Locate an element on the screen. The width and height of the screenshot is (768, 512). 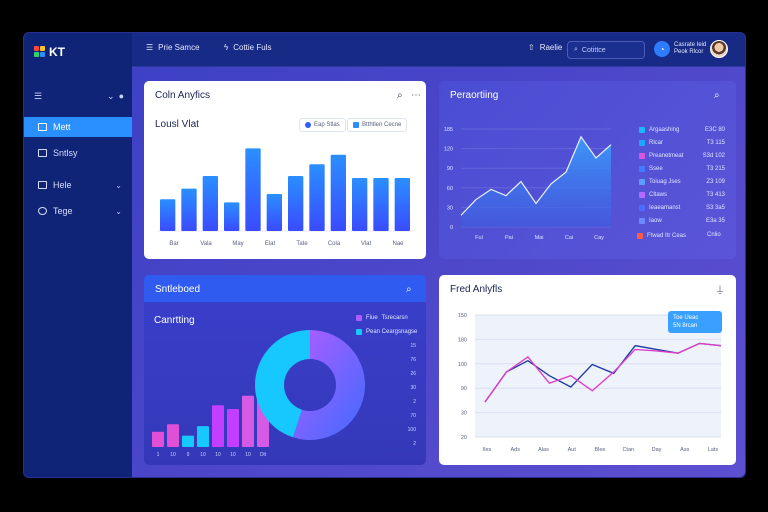
tick-label: May is located at coordinates (237, 244).